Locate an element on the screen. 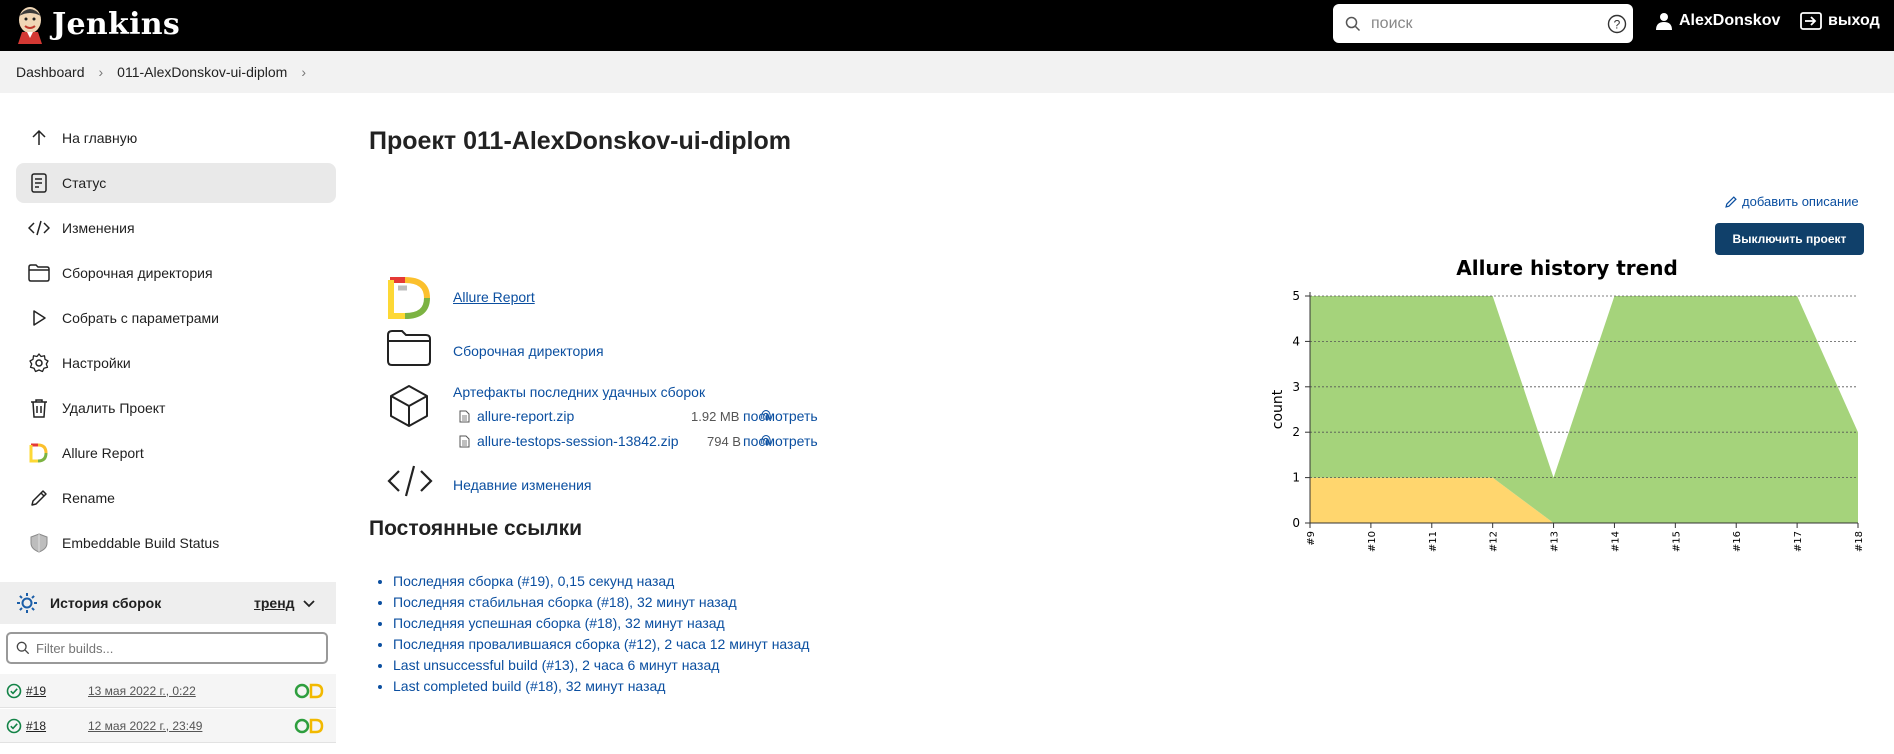  build-number: #19 is located at coordinates (36, 690).